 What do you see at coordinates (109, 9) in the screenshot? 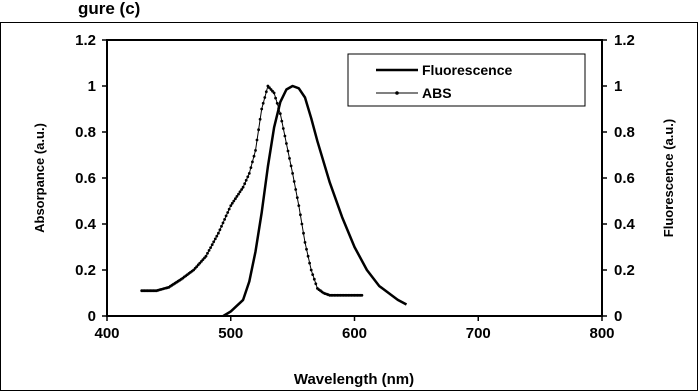
I see `header-fragment: gure (c)` at bounding box center [109, 9].